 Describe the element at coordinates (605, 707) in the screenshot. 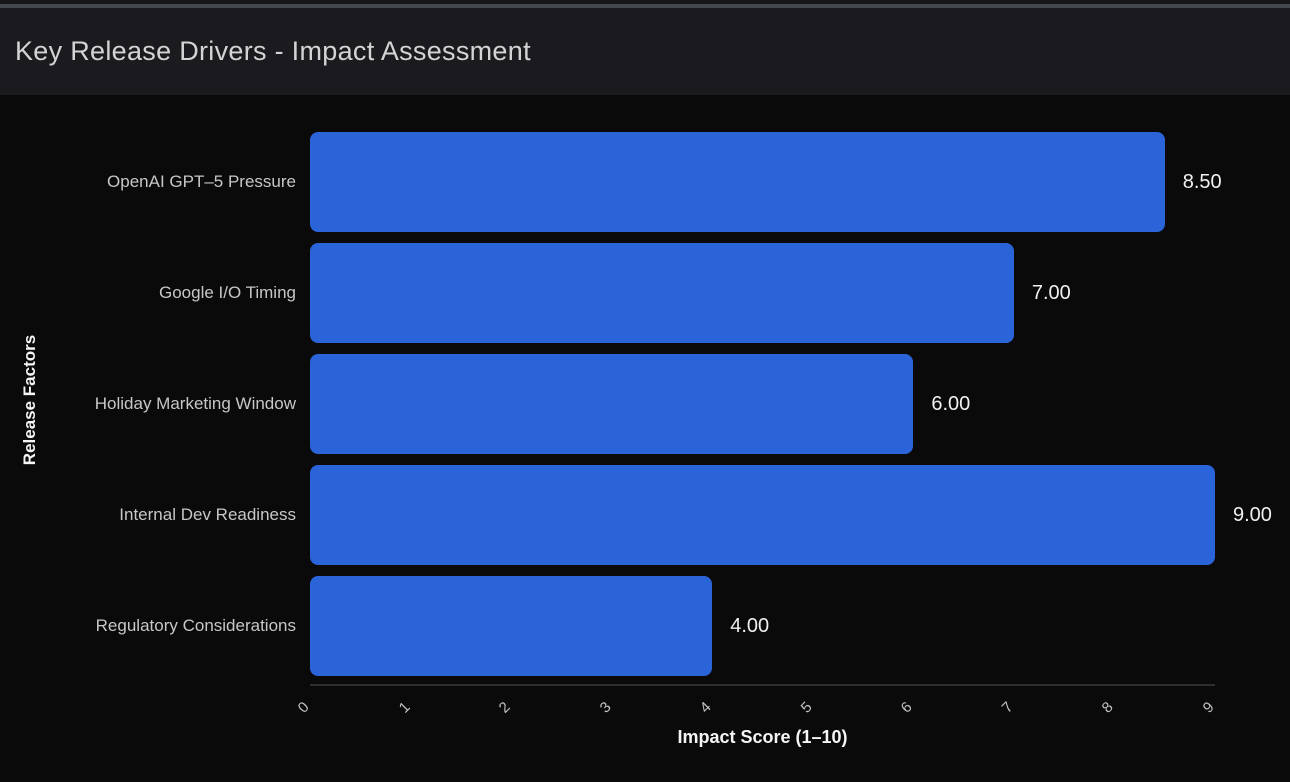

I see `x-tick-label: 3` at that location.